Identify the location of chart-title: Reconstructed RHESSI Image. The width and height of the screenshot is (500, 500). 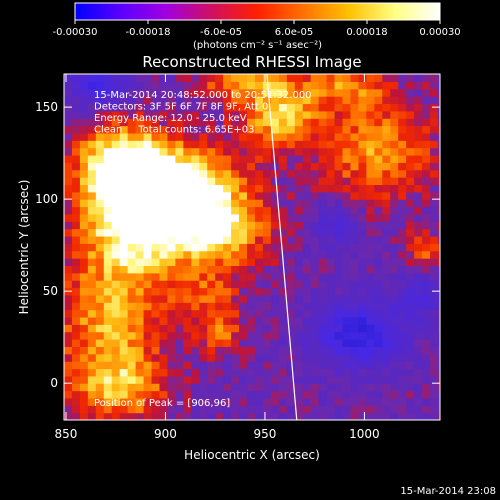
(251, 62).